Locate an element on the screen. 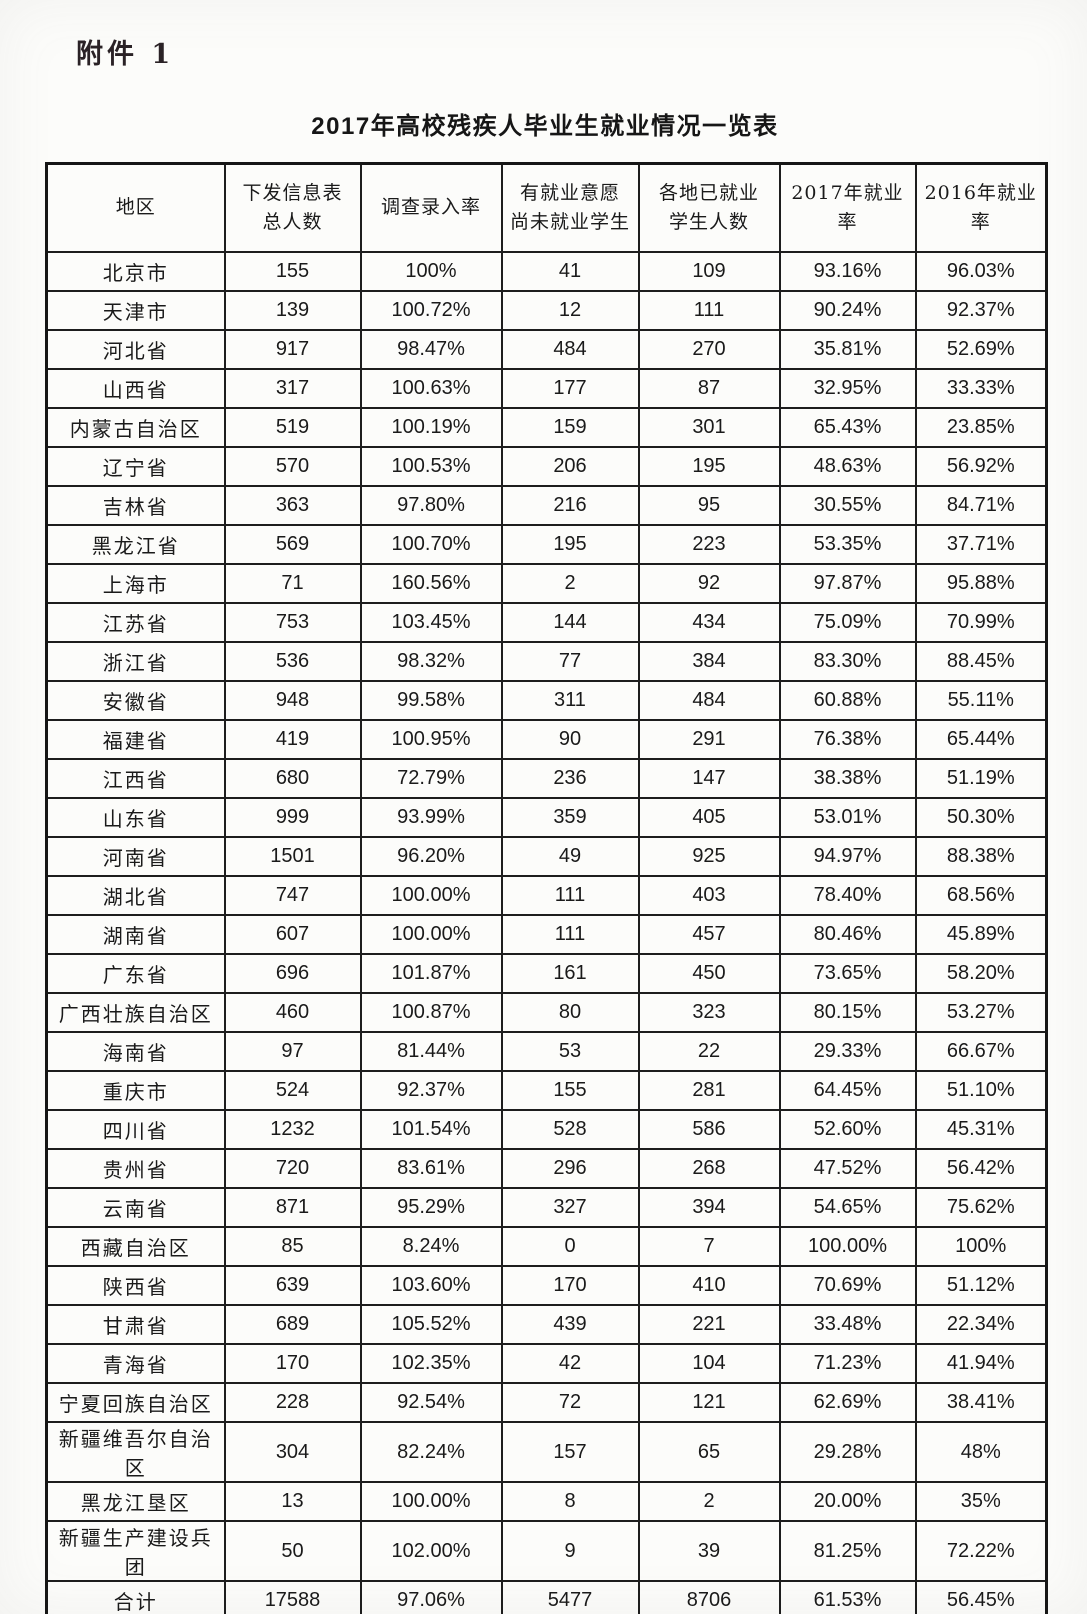 This screenshot has width=1087, height=1614. employed-count-cell: 22 is located at coordinates (709, 1051).